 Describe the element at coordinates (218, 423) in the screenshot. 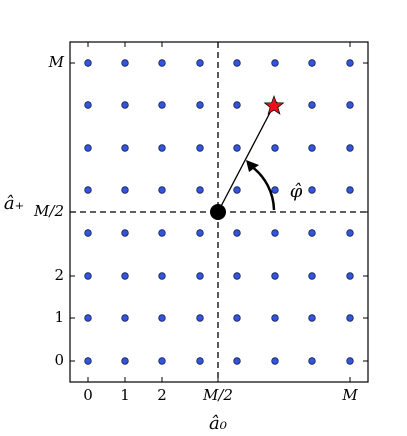

I see `x-axis-label: â₀` at that location.